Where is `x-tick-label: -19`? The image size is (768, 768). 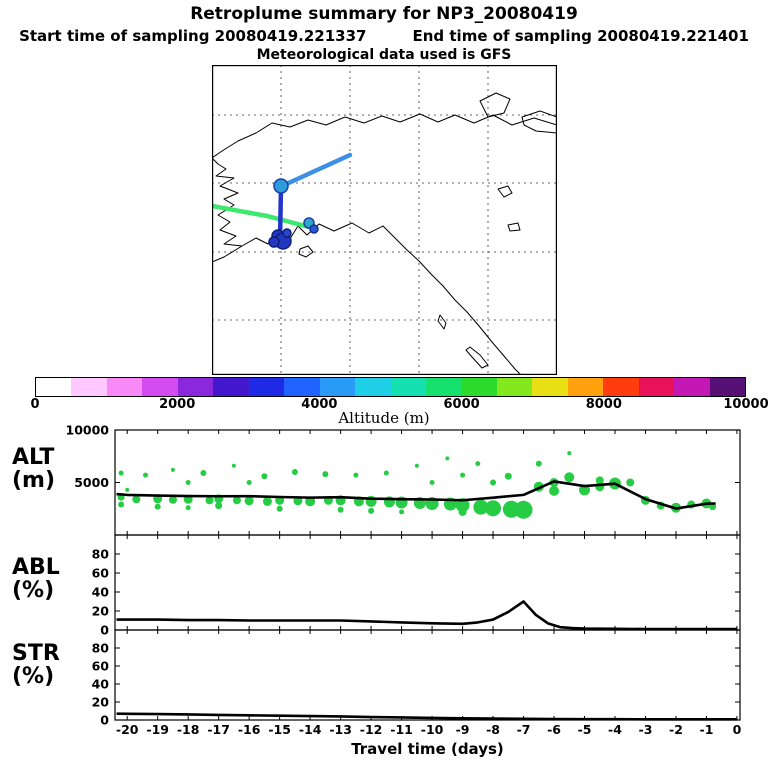
x-tick-label: -19 is located at coordinates (157, 729).